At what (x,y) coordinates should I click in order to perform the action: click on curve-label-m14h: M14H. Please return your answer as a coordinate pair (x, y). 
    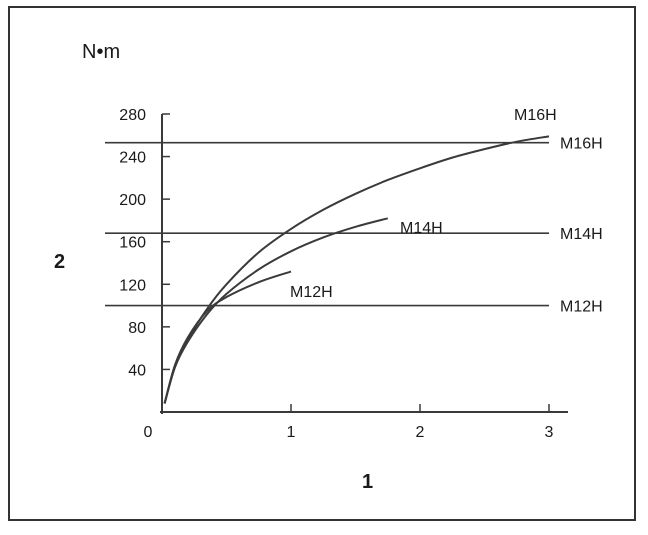
    Looking at the image, I should click on (421, 228).